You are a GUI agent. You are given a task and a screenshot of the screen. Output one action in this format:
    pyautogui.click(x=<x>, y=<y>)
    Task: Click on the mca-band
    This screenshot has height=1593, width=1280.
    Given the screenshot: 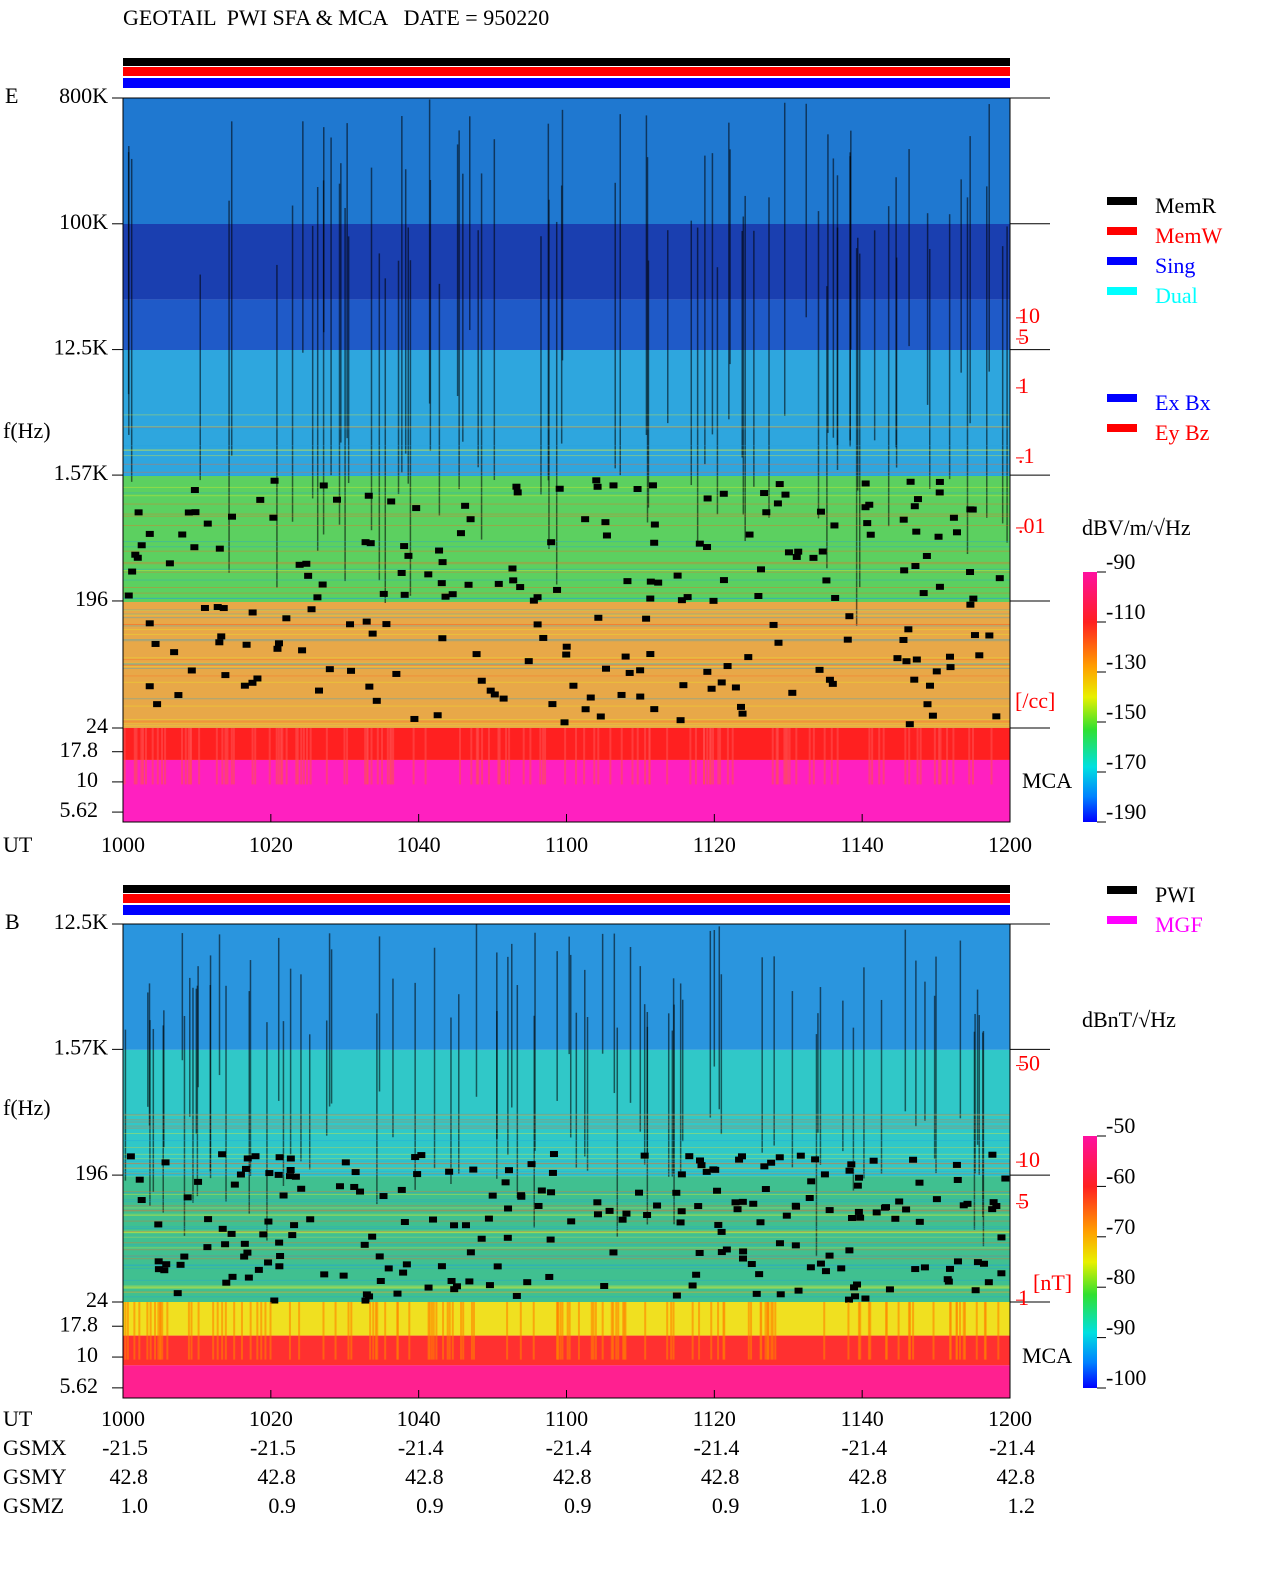 What is the action you would take?
    pyautogui.click(x=566, y=1319)
    